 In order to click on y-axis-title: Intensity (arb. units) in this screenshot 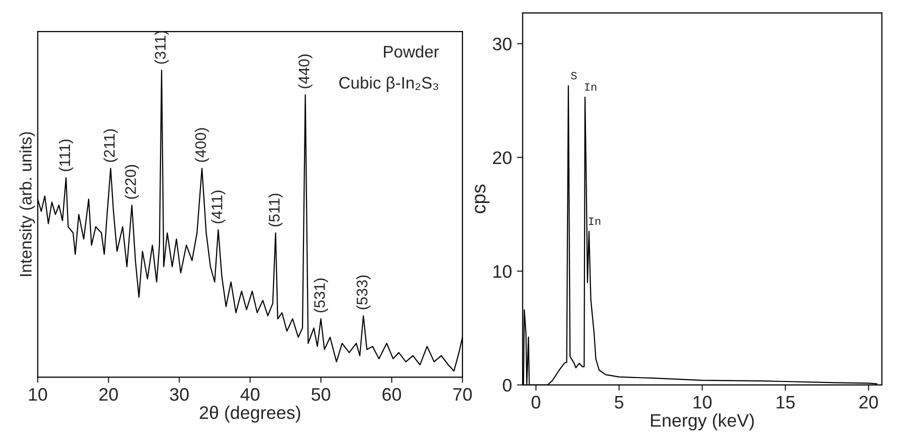, I will do `click(27, 204)`.